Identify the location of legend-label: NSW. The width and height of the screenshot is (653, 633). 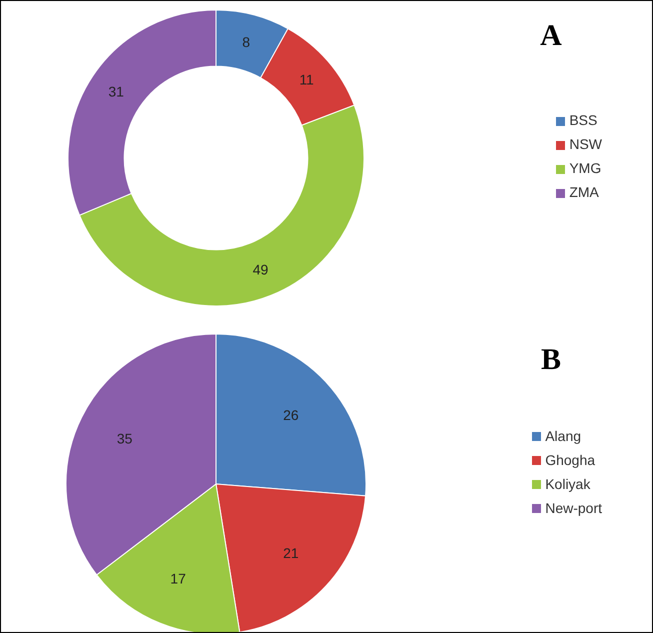
(585, 144).